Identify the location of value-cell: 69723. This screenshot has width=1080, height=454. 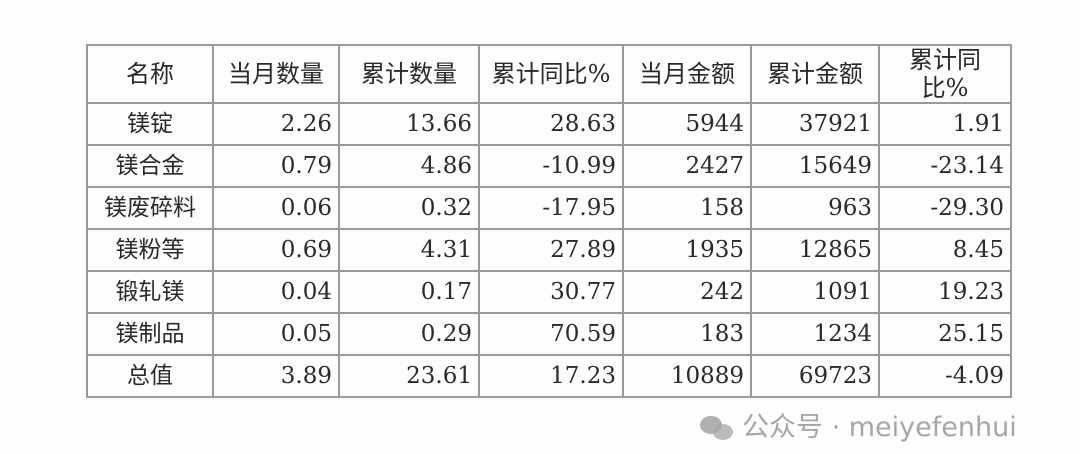
(815, 376).